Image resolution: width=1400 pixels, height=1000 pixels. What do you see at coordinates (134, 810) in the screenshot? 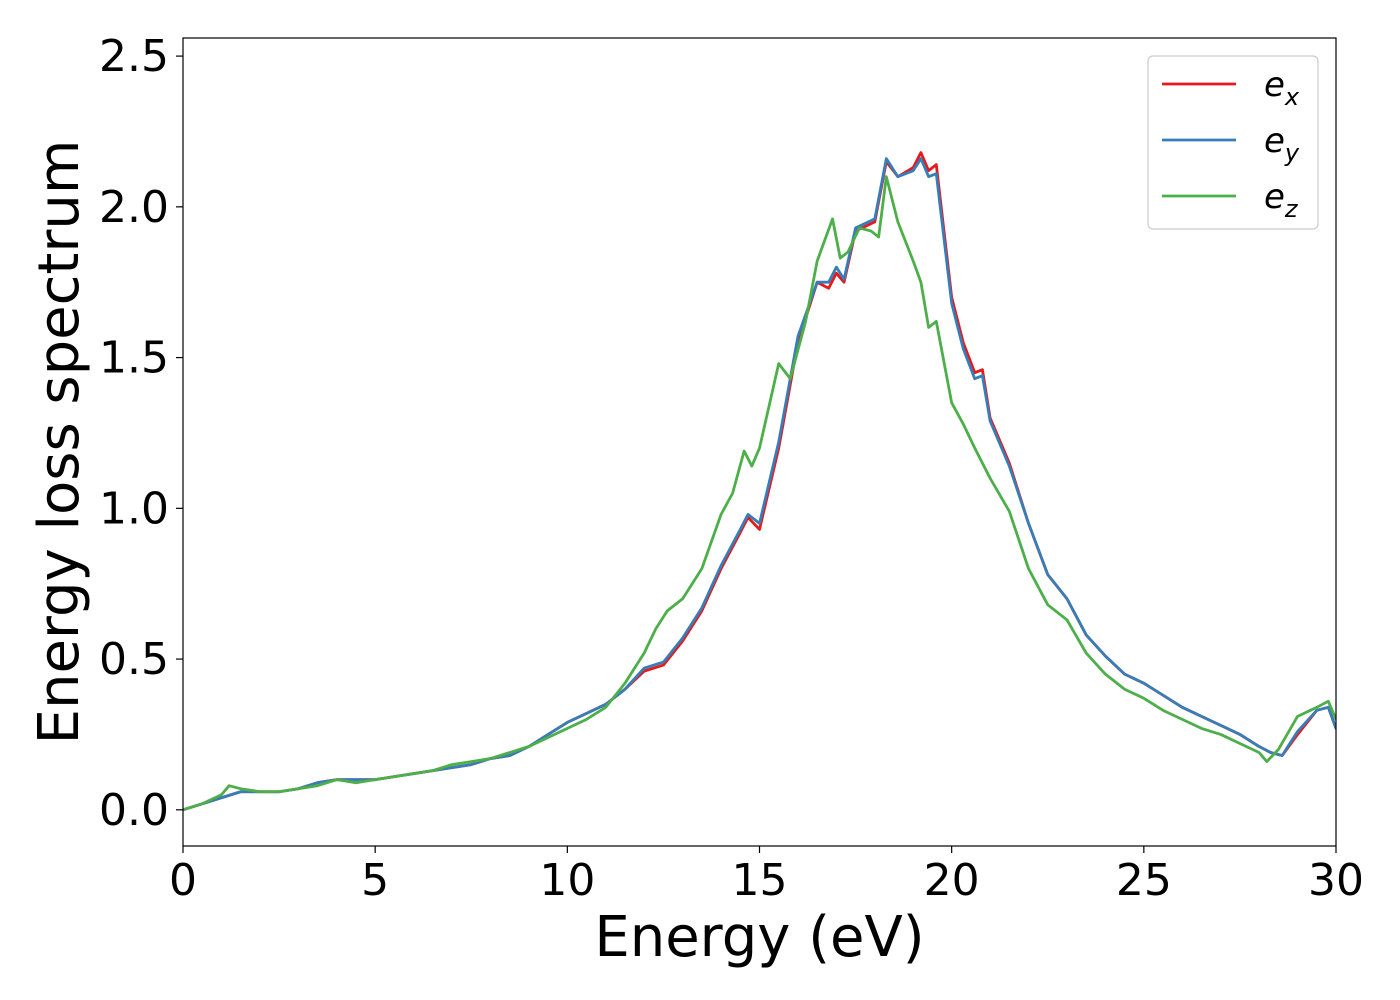
I see `y-tick-label: 0.0` at bounding box center [134, 810].